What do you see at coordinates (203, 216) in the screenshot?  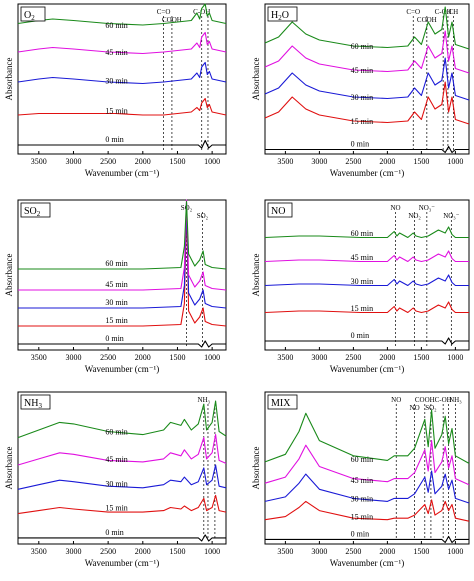 I see `peak-marker-label: SO₂` at bounding box center [203, 216].